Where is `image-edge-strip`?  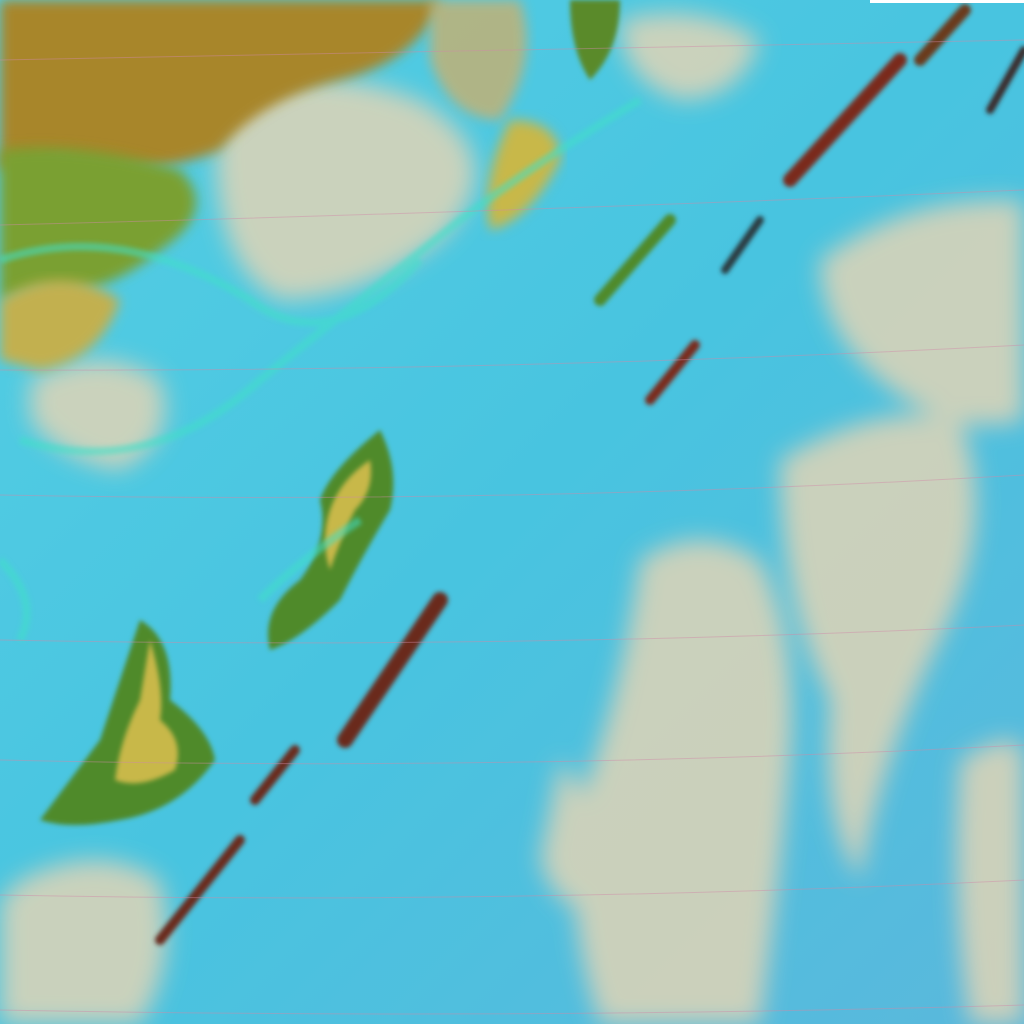 image-edge-strip is located at coordinates (947, 1).